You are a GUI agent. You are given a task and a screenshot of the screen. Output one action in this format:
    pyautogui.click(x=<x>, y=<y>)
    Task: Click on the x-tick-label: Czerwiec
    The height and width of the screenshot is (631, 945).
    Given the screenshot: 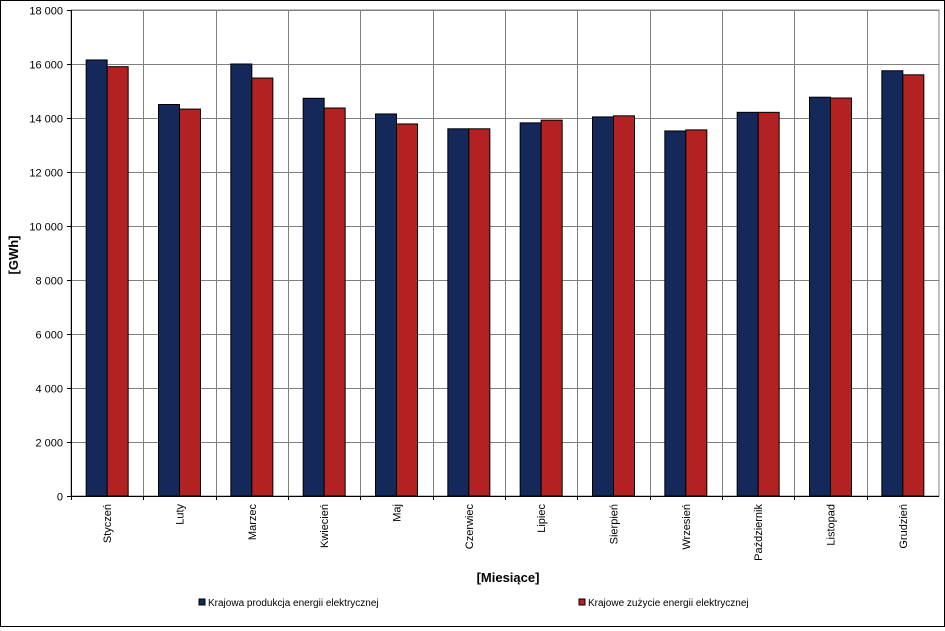 What is the action you would take?
    pyautogui.click(x=470, y=527)
    